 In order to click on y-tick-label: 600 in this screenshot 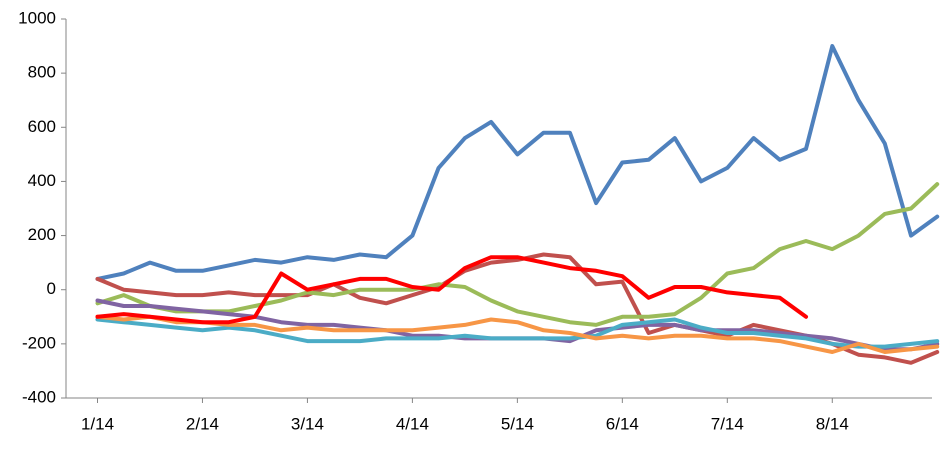, I will do `click(42, 126)`.